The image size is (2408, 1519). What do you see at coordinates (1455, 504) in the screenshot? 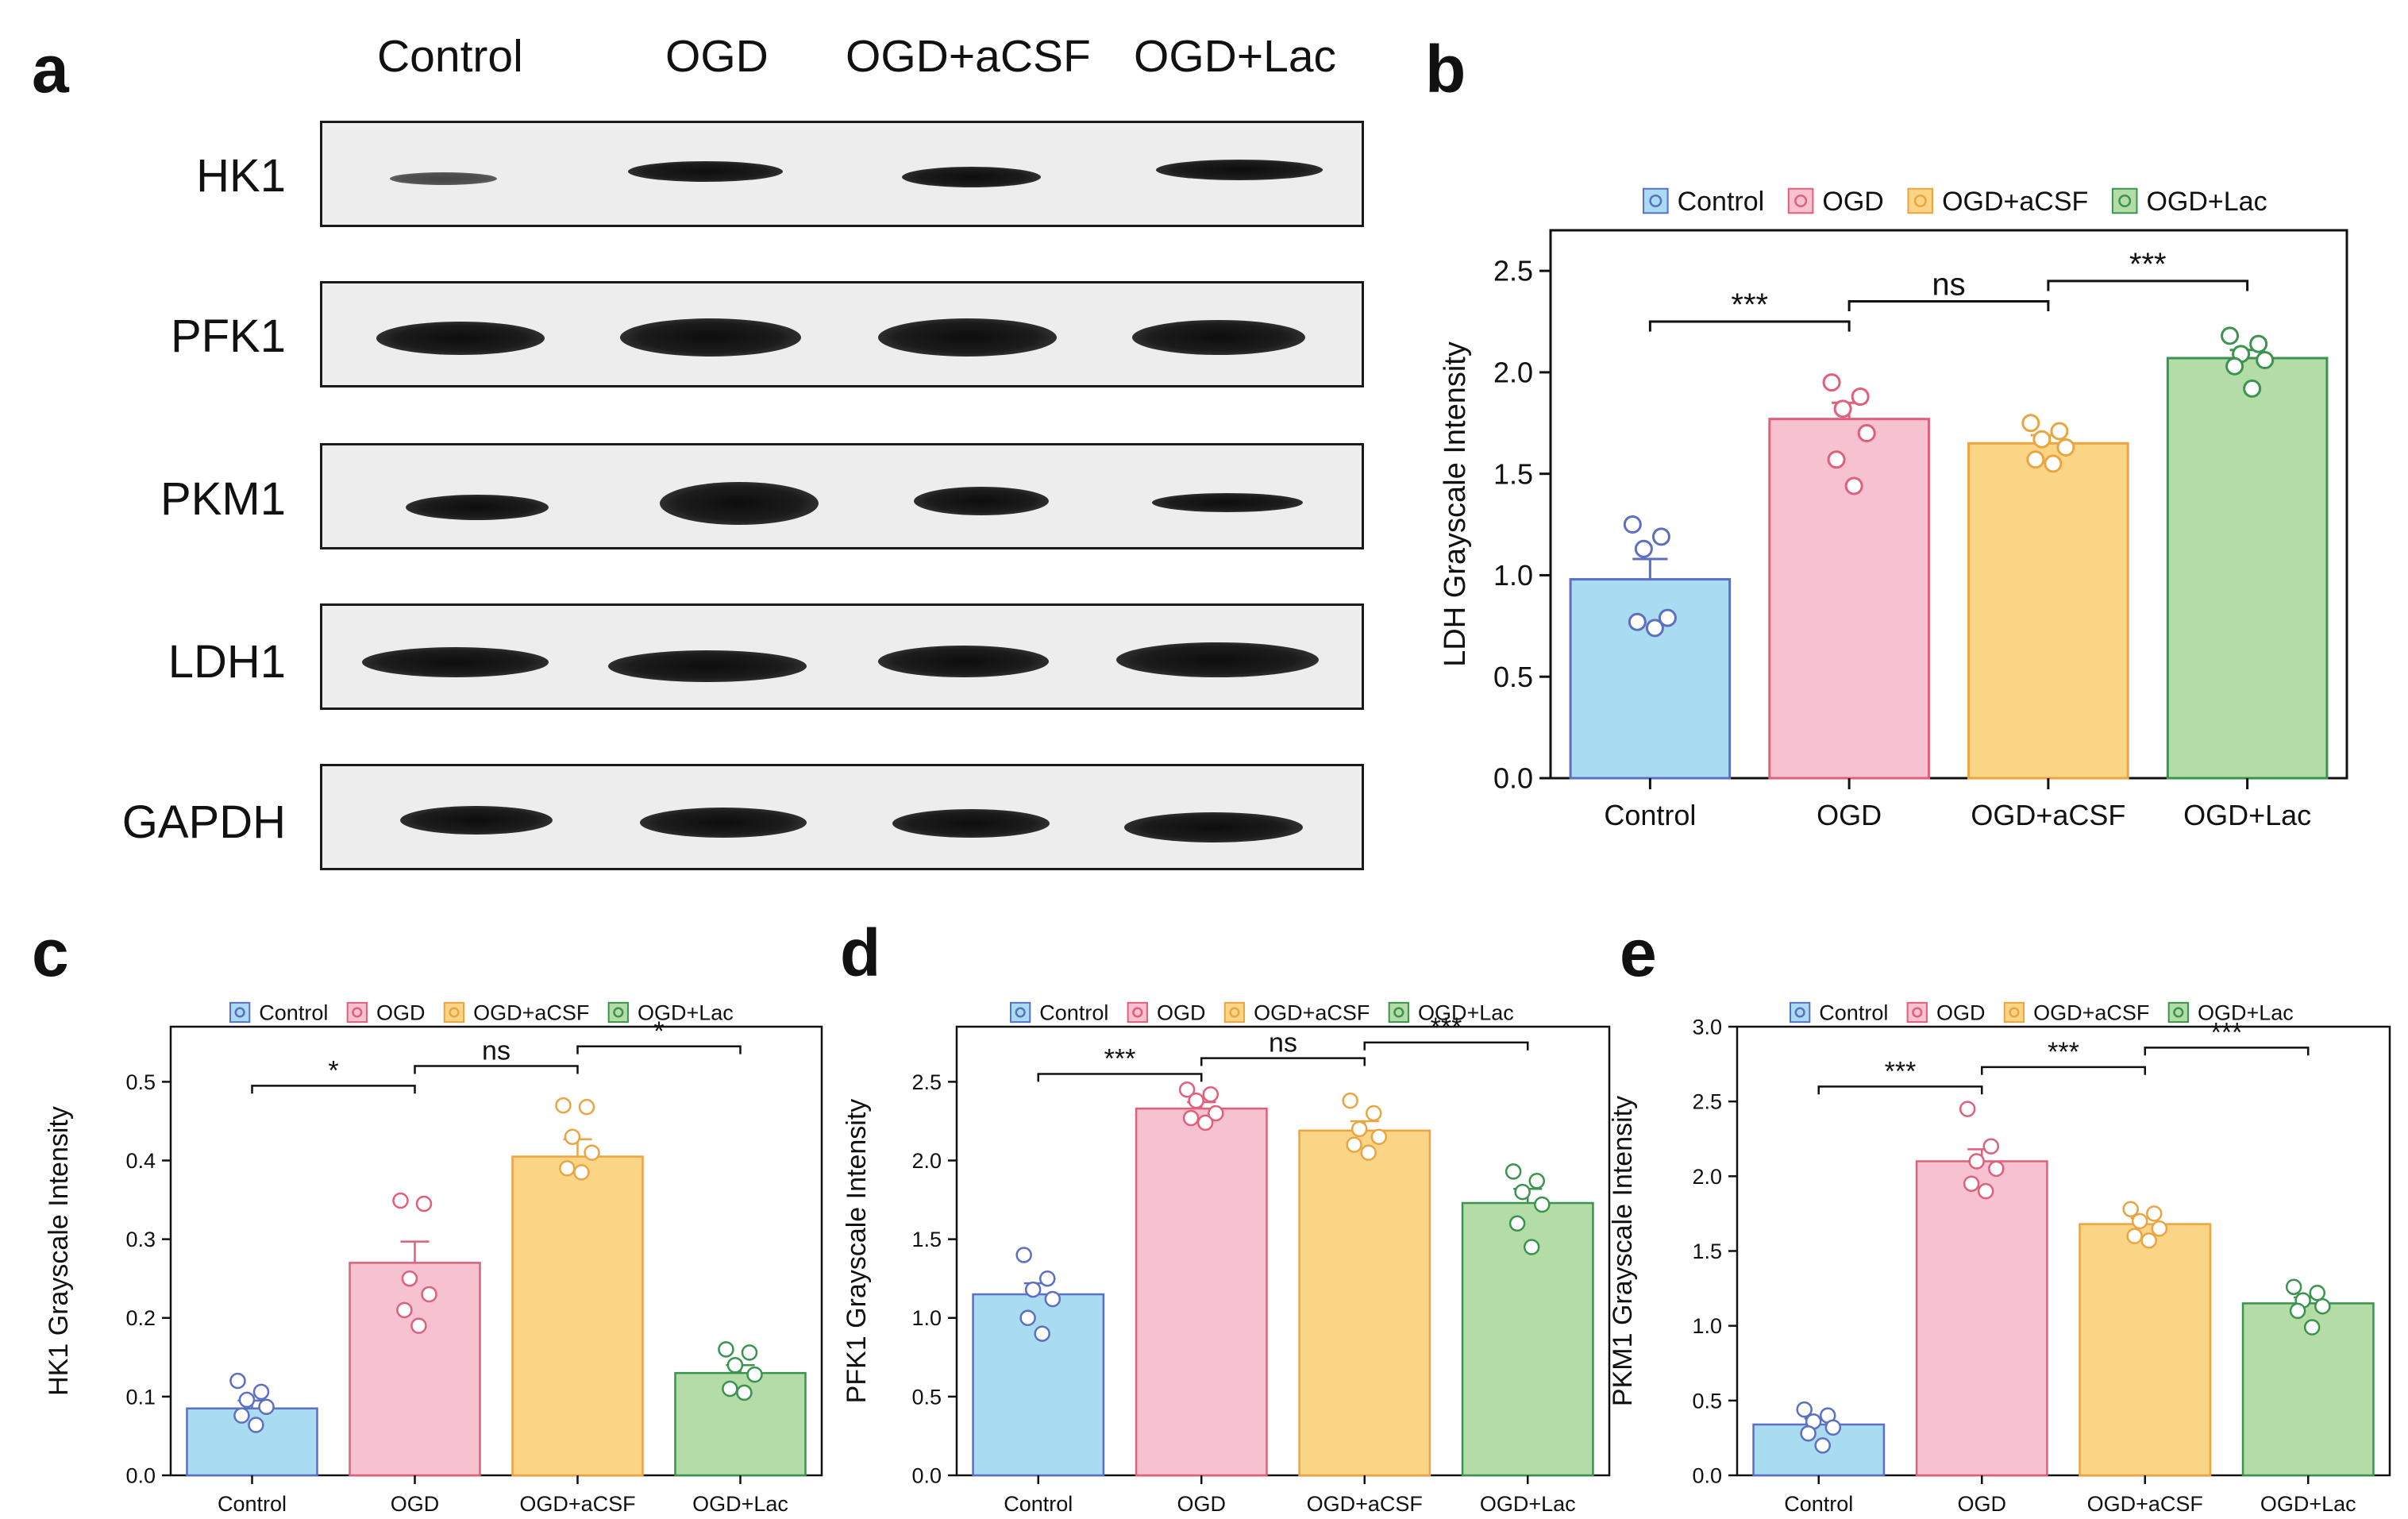
I see `y-axis-label: LDH Grayscale Intensity` at bounding box center [1455, 504].